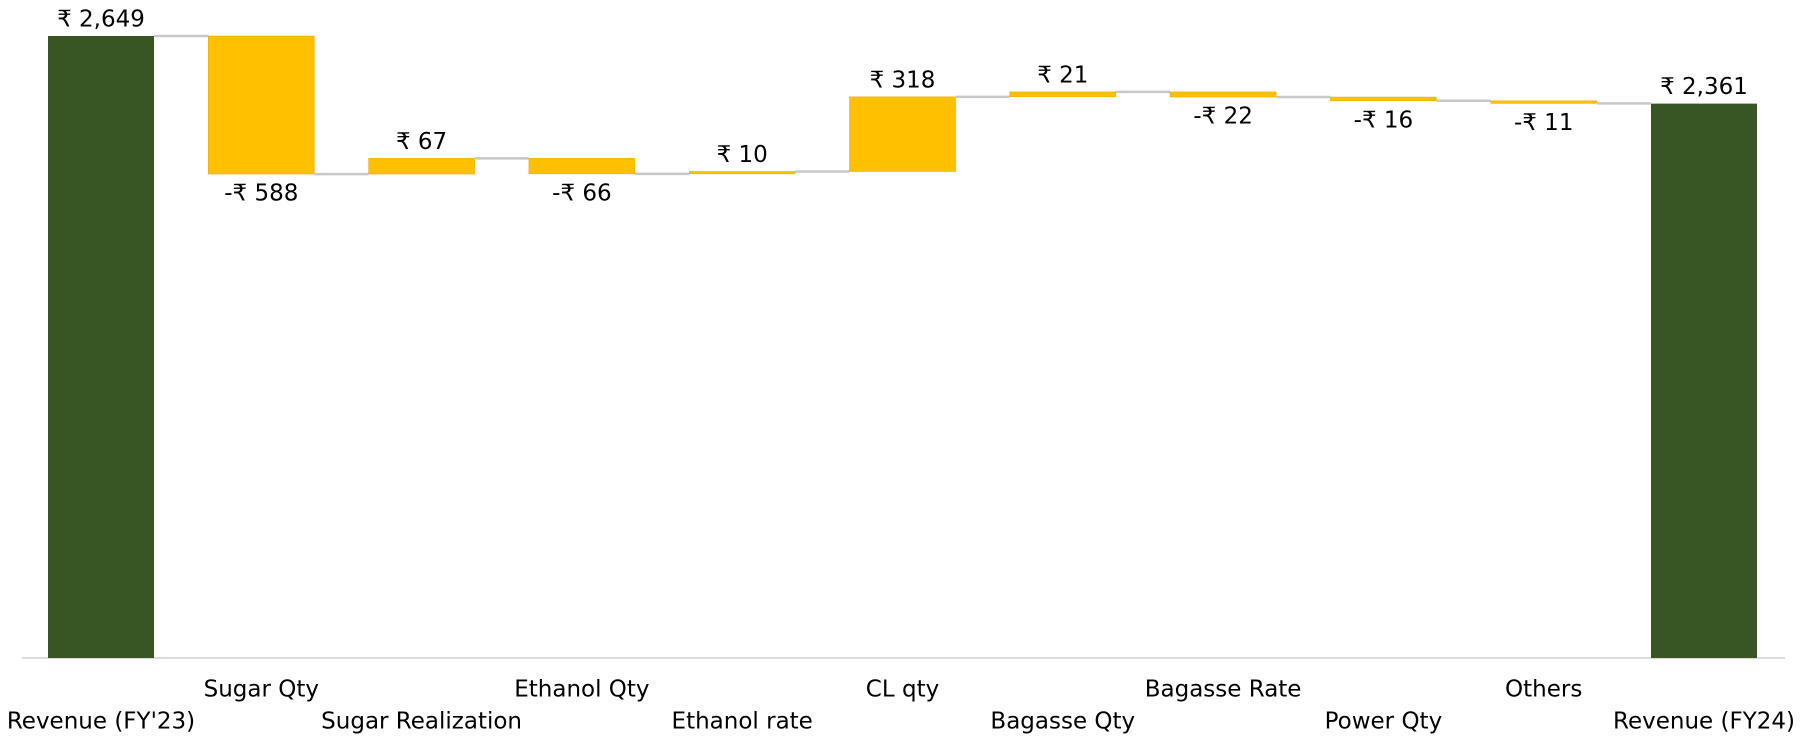  Describe the element at coordinates (261, 690) in the screenshot. I see `x-tick-label: Sugar Qty` at that location.